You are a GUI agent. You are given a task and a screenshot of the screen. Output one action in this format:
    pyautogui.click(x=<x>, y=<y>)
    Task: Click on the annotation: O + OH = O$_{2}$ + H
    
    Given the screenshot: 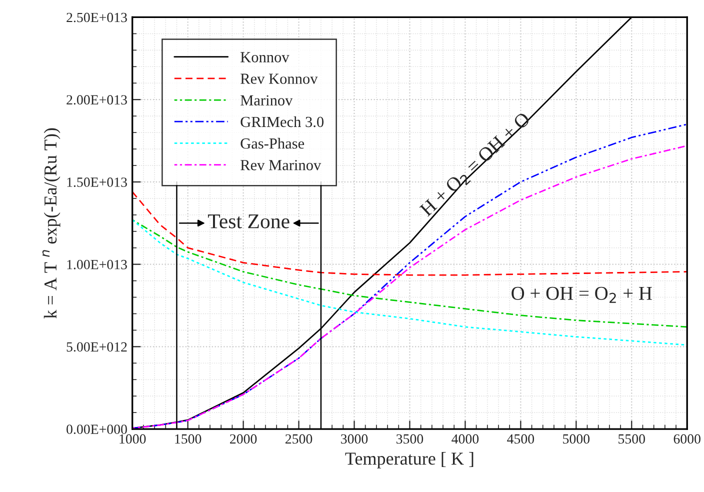 What is the action you would take?
    pyautogui.click(x=582, y=294)
    